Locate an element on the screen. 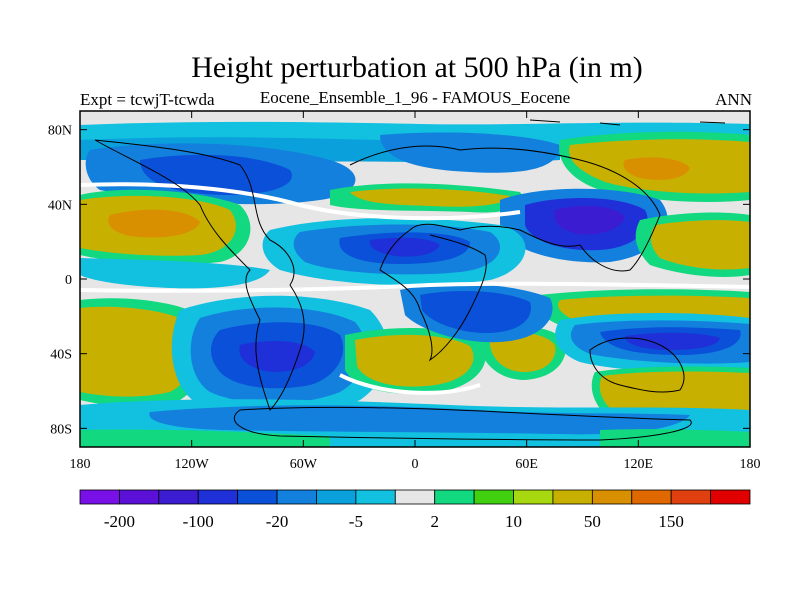 The width and height of the screenshot is (800, 600). colorbar-label: -100 is located at coordinates (198, 521).